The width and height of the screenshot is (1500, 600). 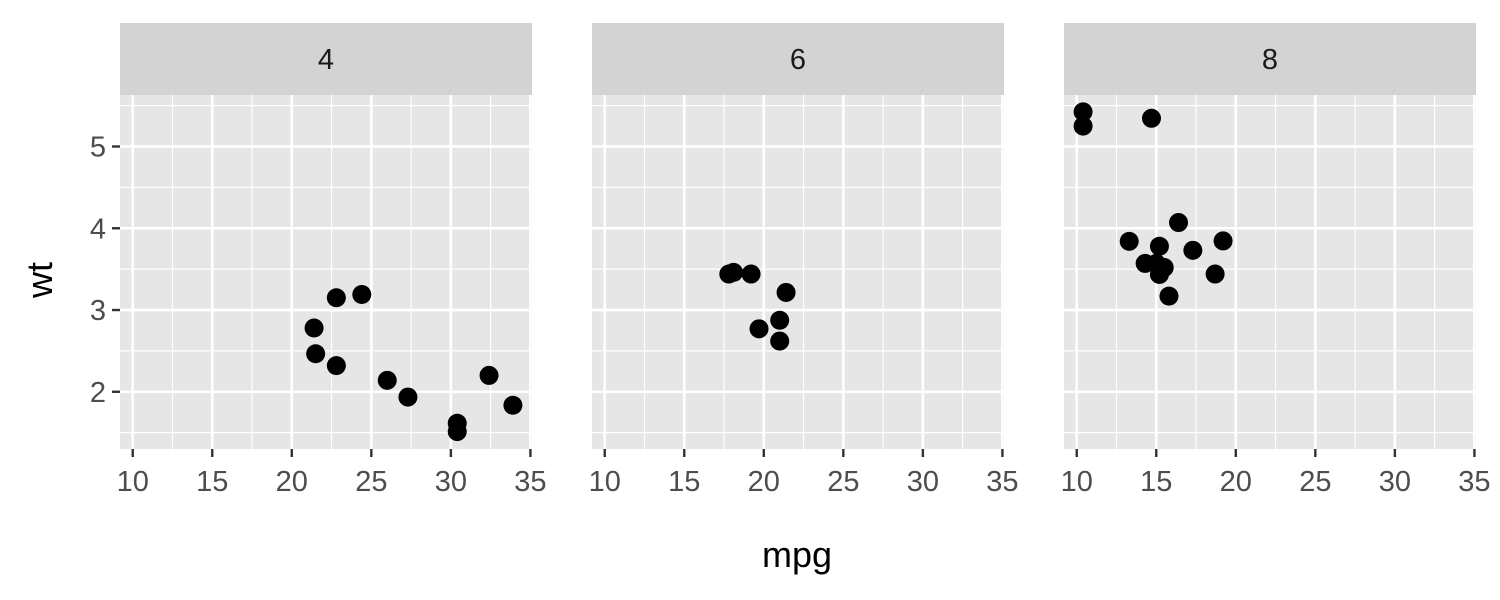 I want to click on y-tick-label: 5, so click(x=98, y=148).